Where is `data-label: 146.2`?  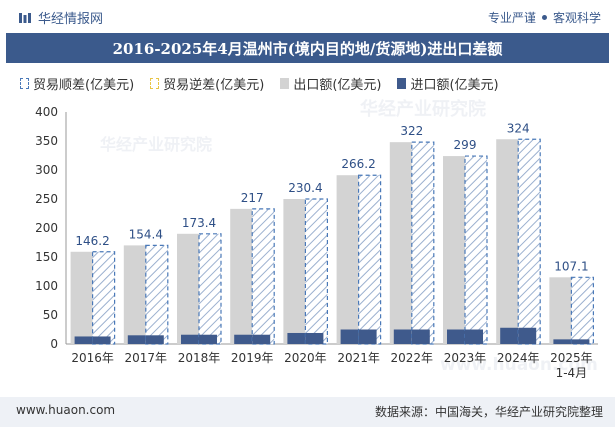
data-label: 146.2 is located at coordinates (92, 241).